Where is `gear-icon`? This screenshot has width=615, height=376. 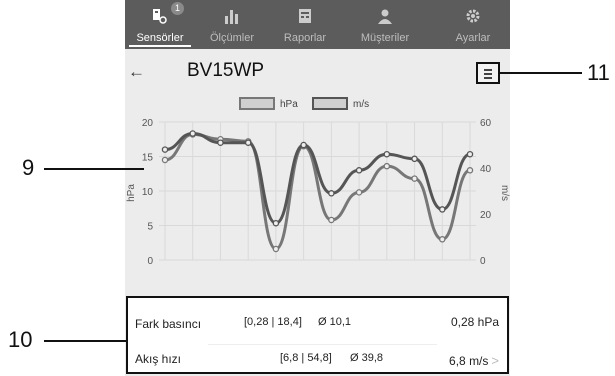 gear-icon is located at coordinates (473, 16).